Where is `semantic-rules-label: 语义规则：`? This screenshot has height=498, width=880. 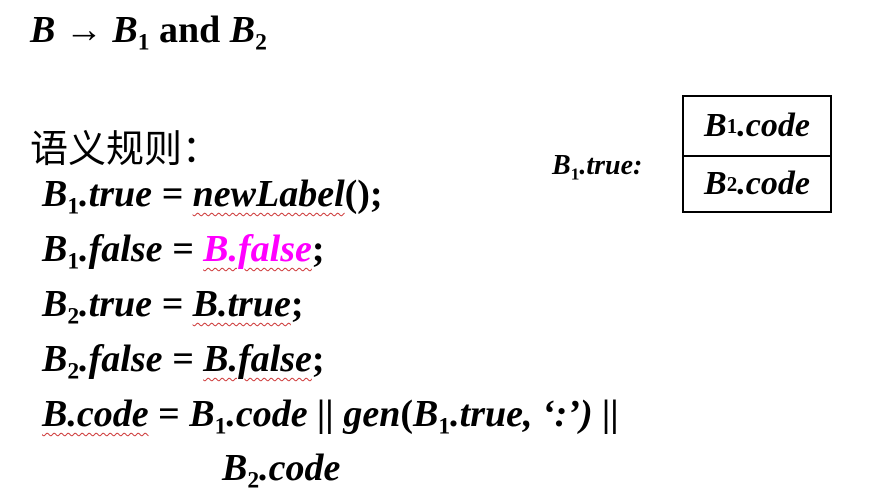 semantic-rules-label: 语义规则： is located at coordinates (125, 149).